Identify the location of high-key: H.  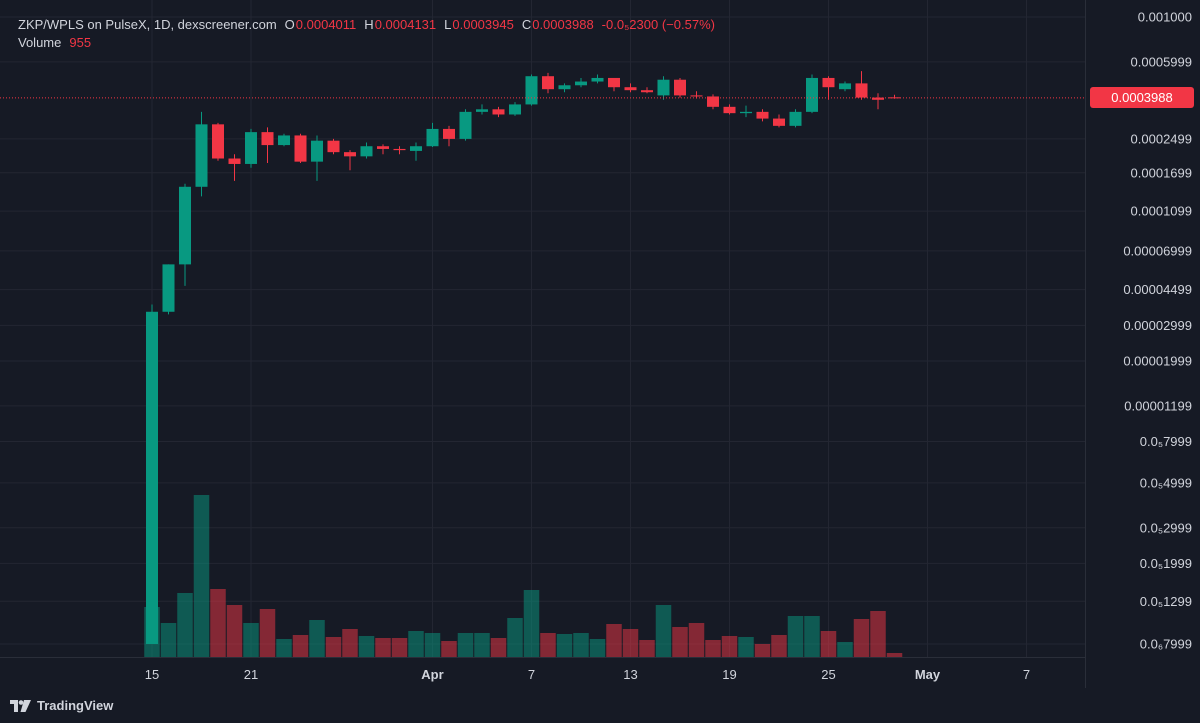
(369, 24).